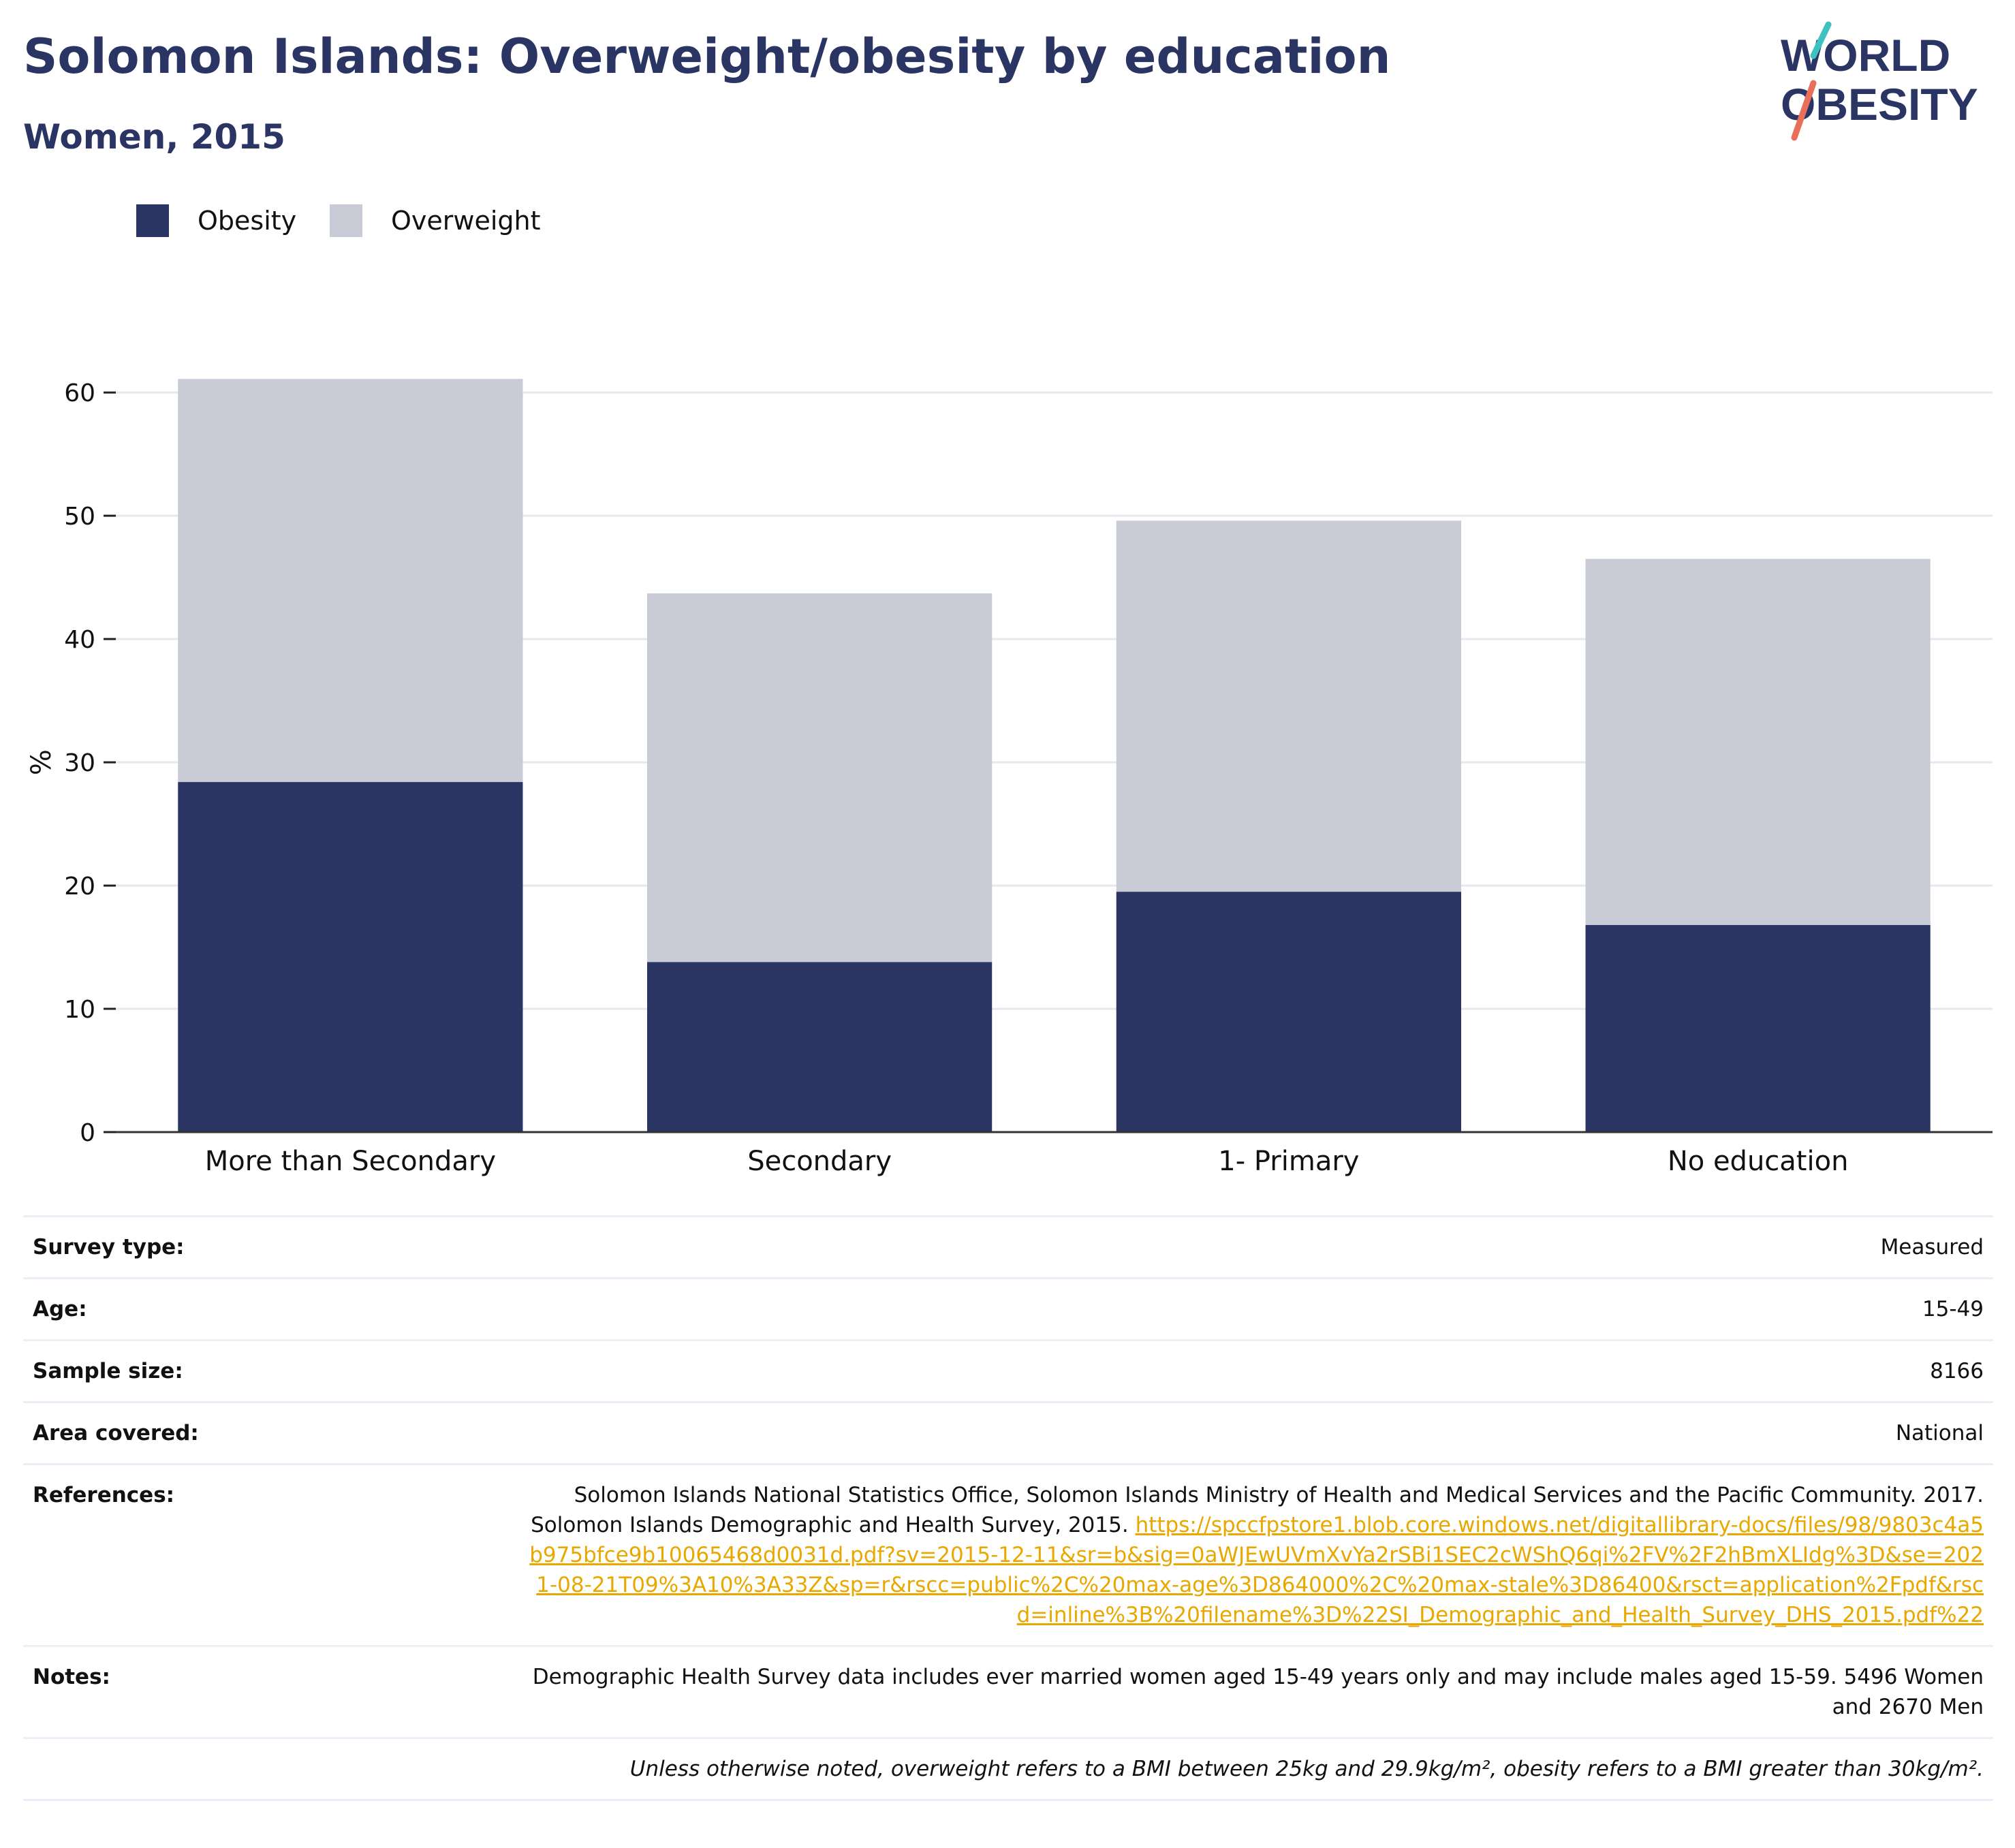 The image size is (2015, 1848). What do you see at coordinates (42, 762) in the screenshot?
I see `y-axis-title: %` at bounding box center [42, 762].